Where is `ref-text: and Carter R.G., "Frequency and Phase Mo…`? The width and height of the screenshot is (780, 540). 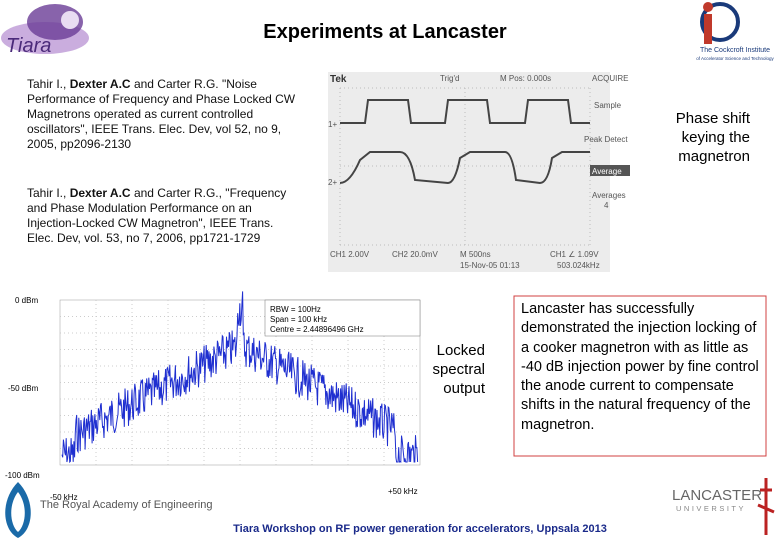 ref-text: and Carter R.G., "Frequency and Phase Mo… is located at coordinates (157, 215).